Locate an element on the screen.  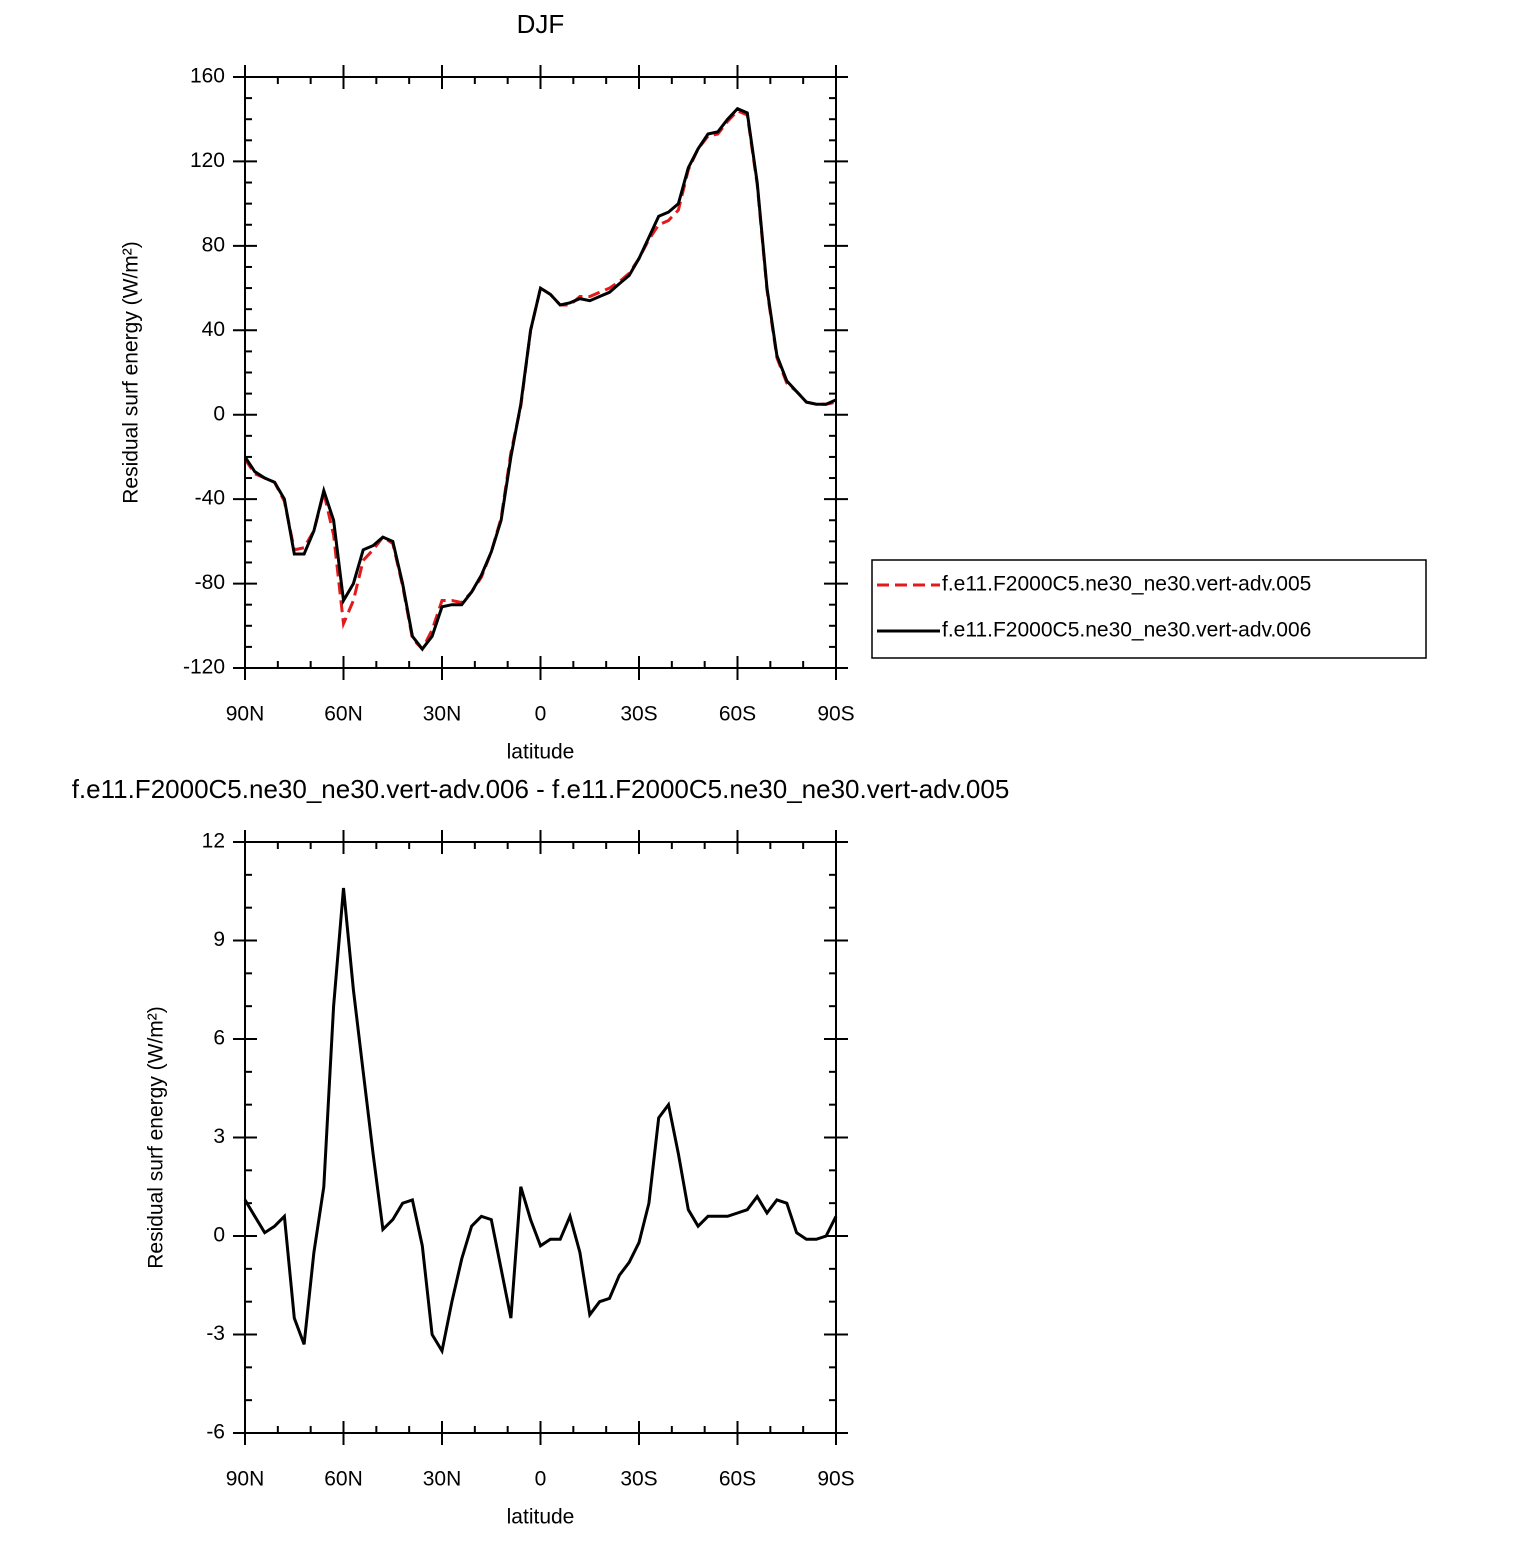
legend-label: f.e11.F2000C5.ne30_ne30.vert-adv.006 is located at coordinates (1126, 630).